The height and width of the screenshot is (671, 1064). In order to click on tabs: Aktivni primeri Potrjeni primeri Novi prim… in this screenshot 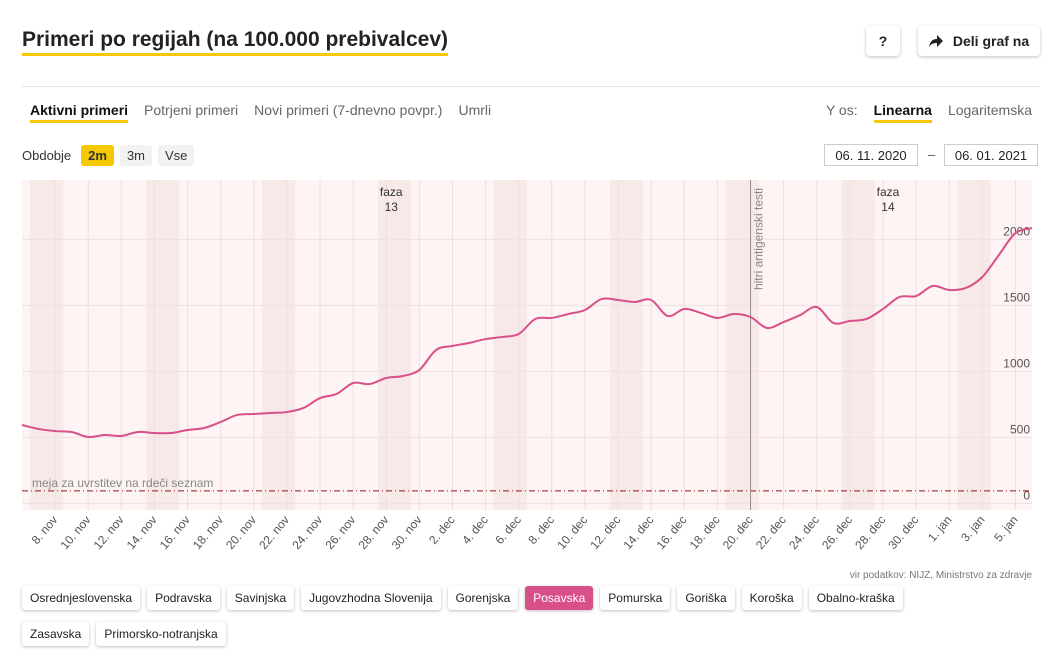, I will do `click(260, 112)`.